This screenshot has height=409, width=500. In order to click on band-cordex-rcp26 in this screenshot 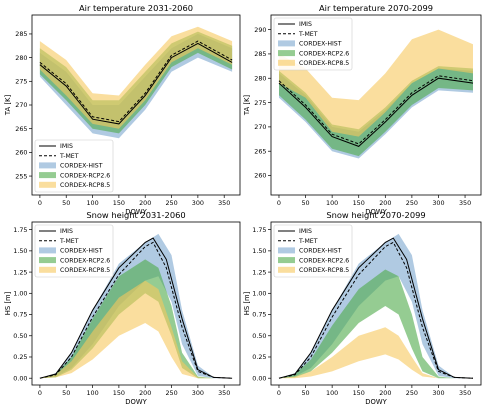, I will do `click(376, 111)`.